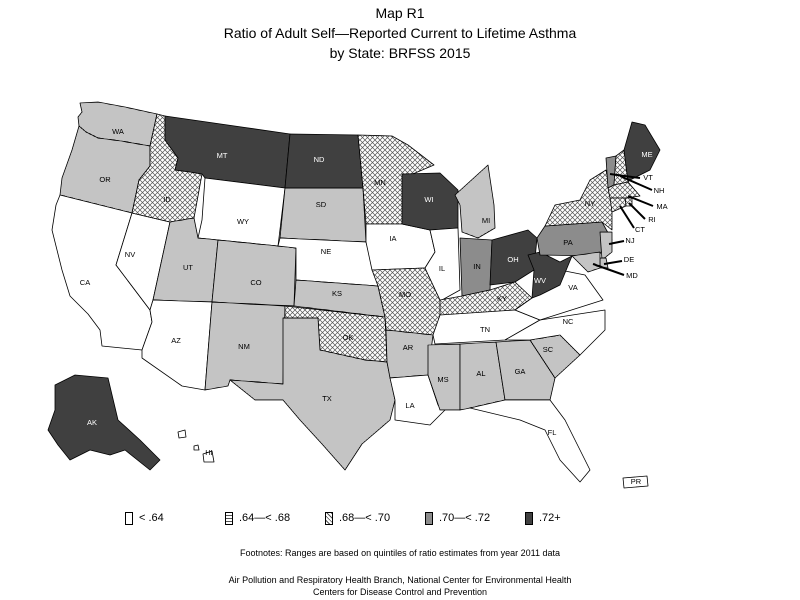 The image size is (800, 600). I want to click on legend-item-c7072: .70—< .72, so click(457, 518).